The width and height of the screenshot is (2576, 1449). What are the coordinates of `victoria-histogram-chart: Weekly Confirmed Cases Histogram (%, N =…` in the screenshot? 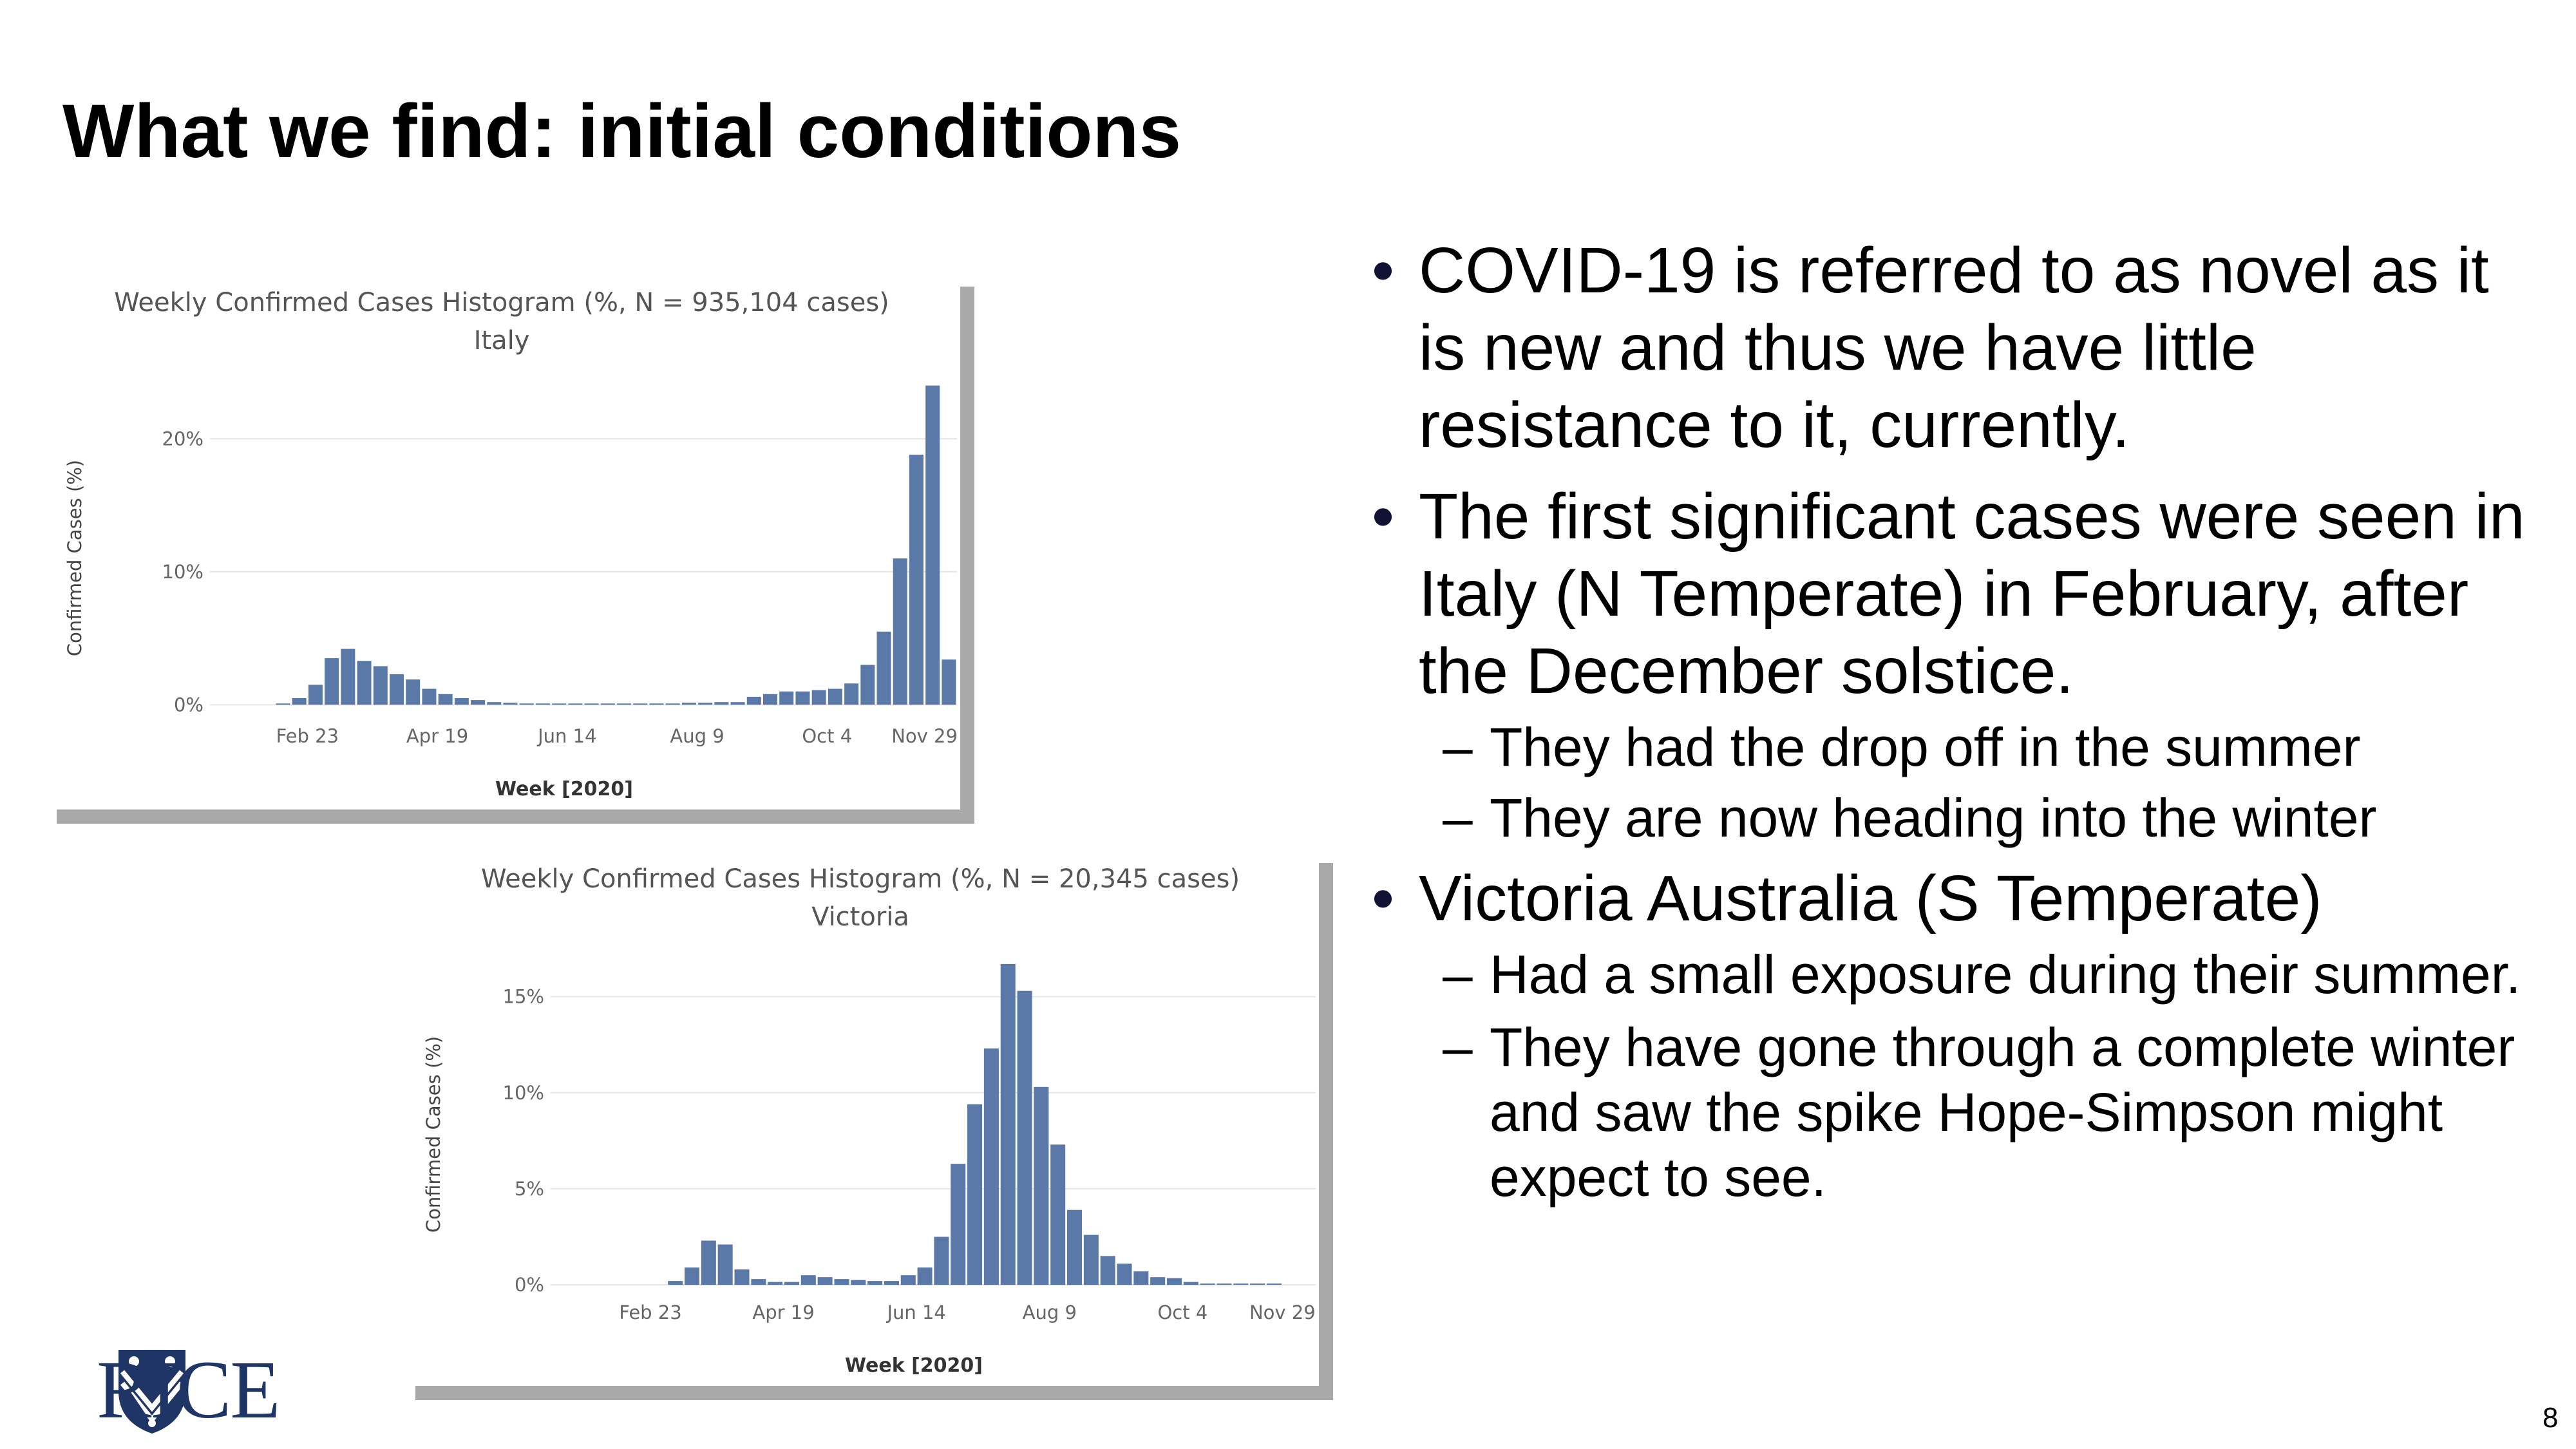 It's located at (860, 1117).